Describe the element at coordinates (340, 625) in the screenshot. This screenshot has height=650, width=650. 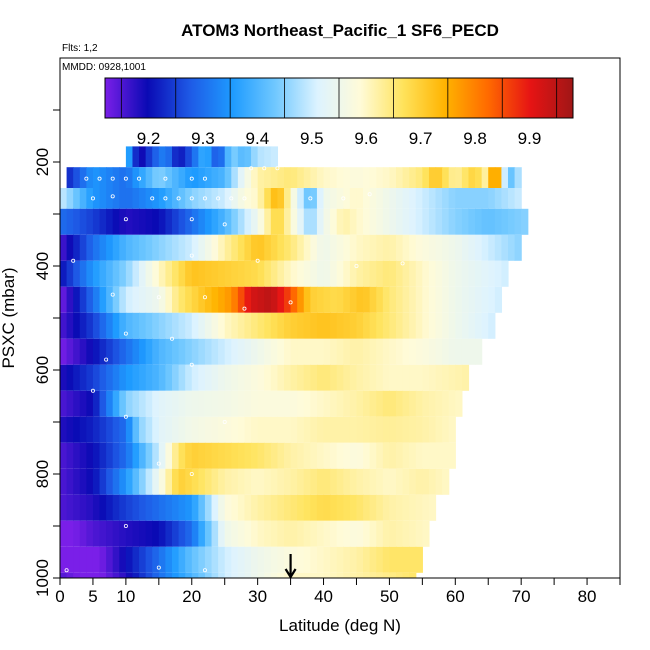
I see `x-axis-label: Latitude (deg N)` at that location.